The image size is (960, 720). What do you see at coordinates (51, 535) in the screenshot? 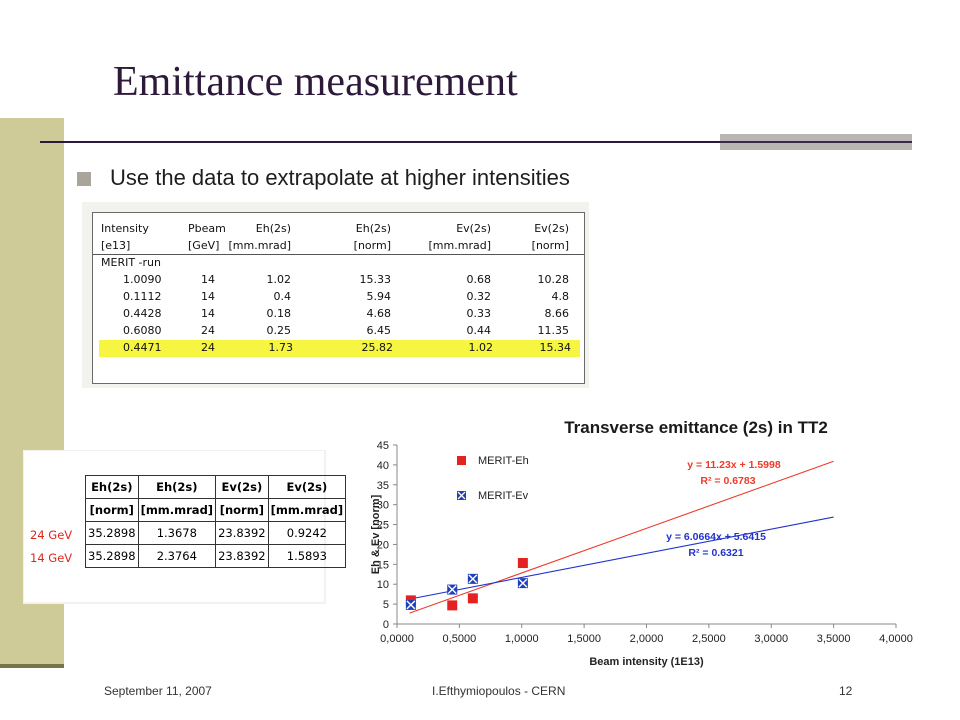
I see `energy-row-label: 24 GeV` at bounding box center [51, 535].